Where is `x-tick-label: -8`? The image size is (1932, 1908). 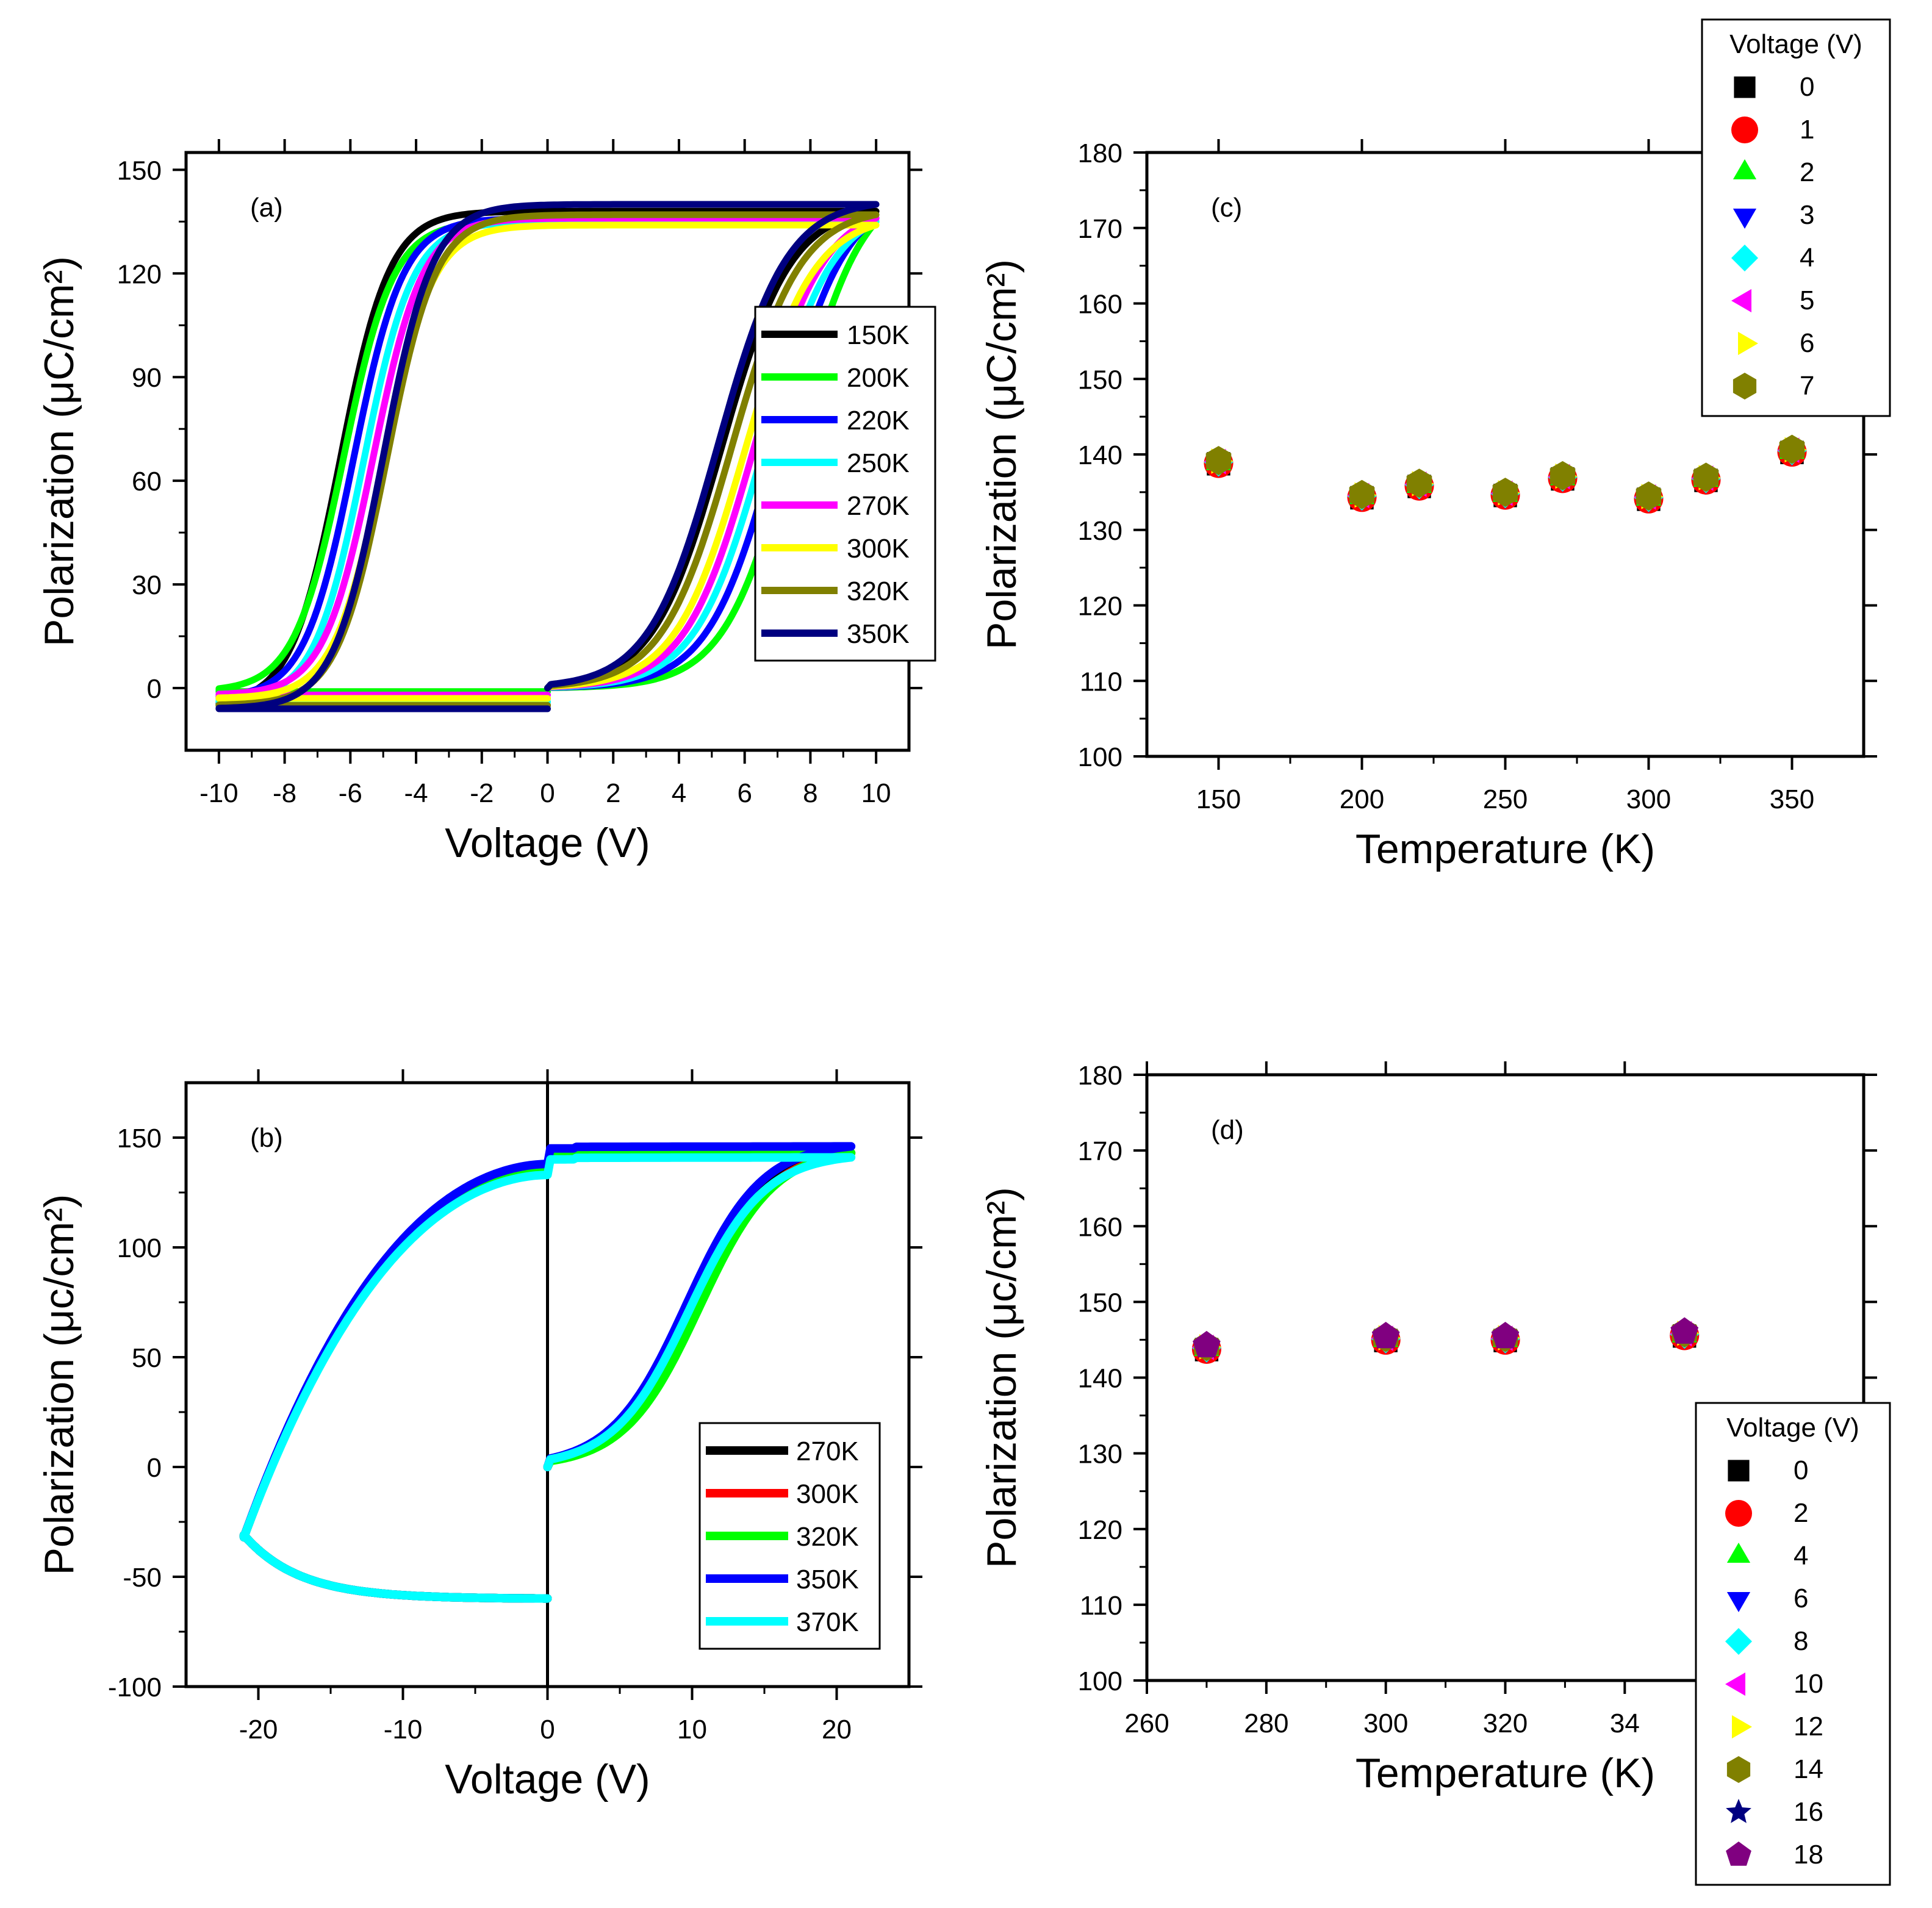 x-tick-label: -8 is located at coordinates (284, 793).